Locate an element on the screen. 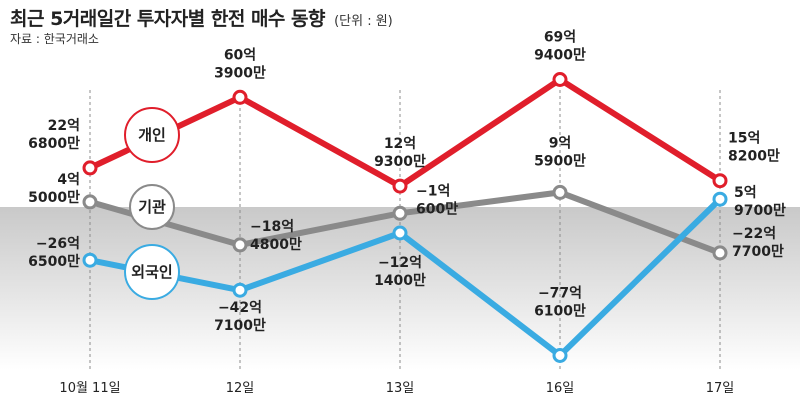 The image size is (800, 400). data-label-line: −22억 is located at coordinates (754, 234).